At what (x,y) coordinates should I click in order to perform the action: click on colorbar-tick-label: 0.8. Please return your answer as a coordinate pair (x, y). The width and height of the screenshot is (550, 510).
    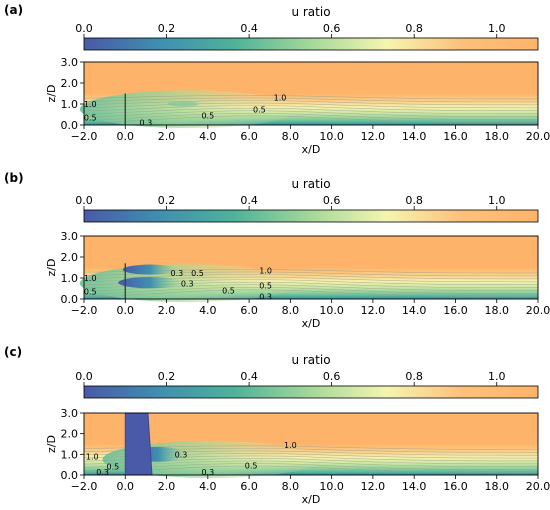
    Looking at the image, I should click on (414, 28).